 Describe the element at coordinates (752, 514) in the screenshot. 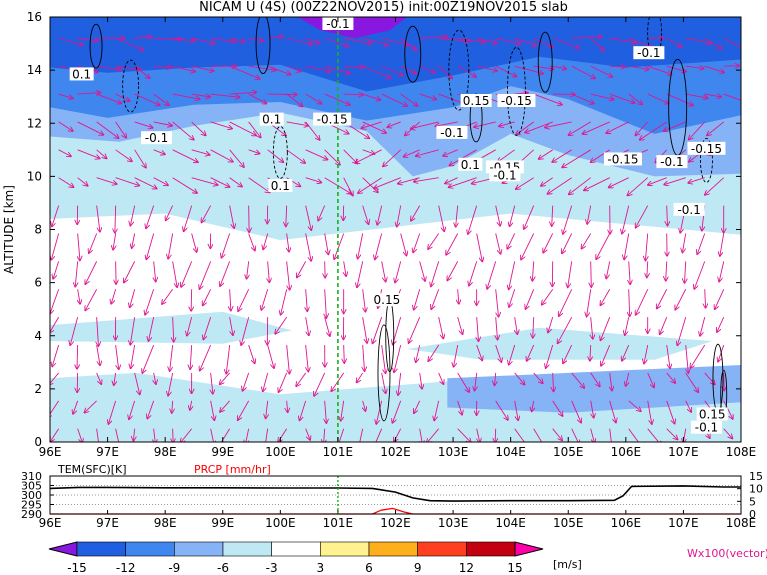

I see `ts-right-tick-label: 0` at that location.